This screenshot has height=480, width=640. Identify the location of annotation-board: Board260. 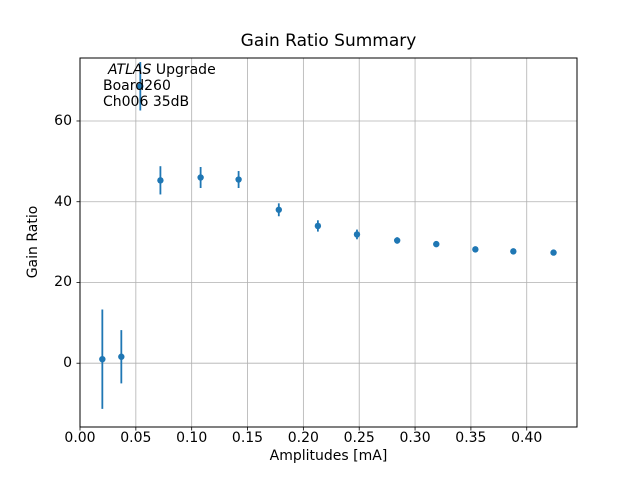
(137, 86).